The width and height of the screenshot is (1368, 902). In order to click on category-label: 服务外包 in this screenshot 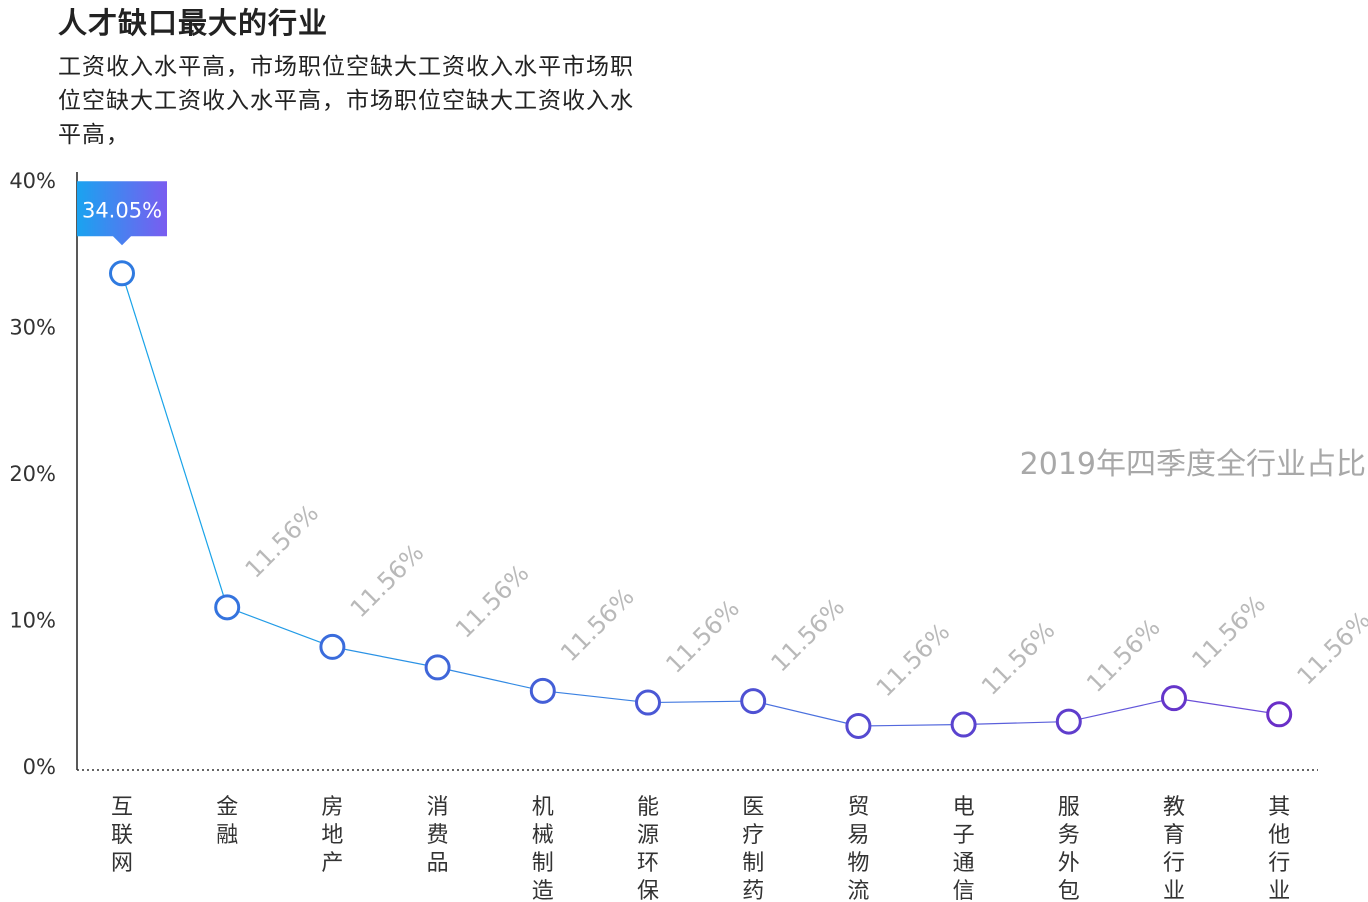, I will do `click(1069, 848)`.